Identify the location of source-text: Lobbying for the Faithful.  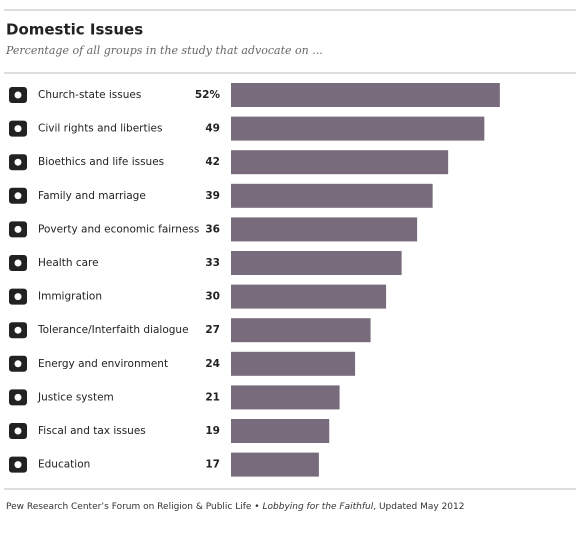
(318, 507).